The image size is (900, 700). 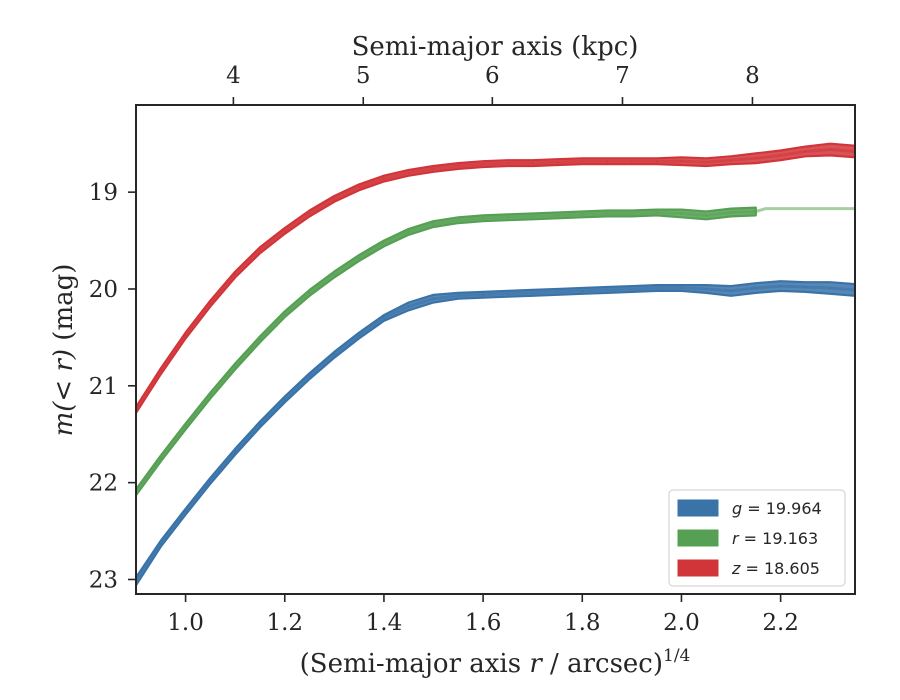 I want to click on y-tick-label: 23, so click(x=103, y=580).